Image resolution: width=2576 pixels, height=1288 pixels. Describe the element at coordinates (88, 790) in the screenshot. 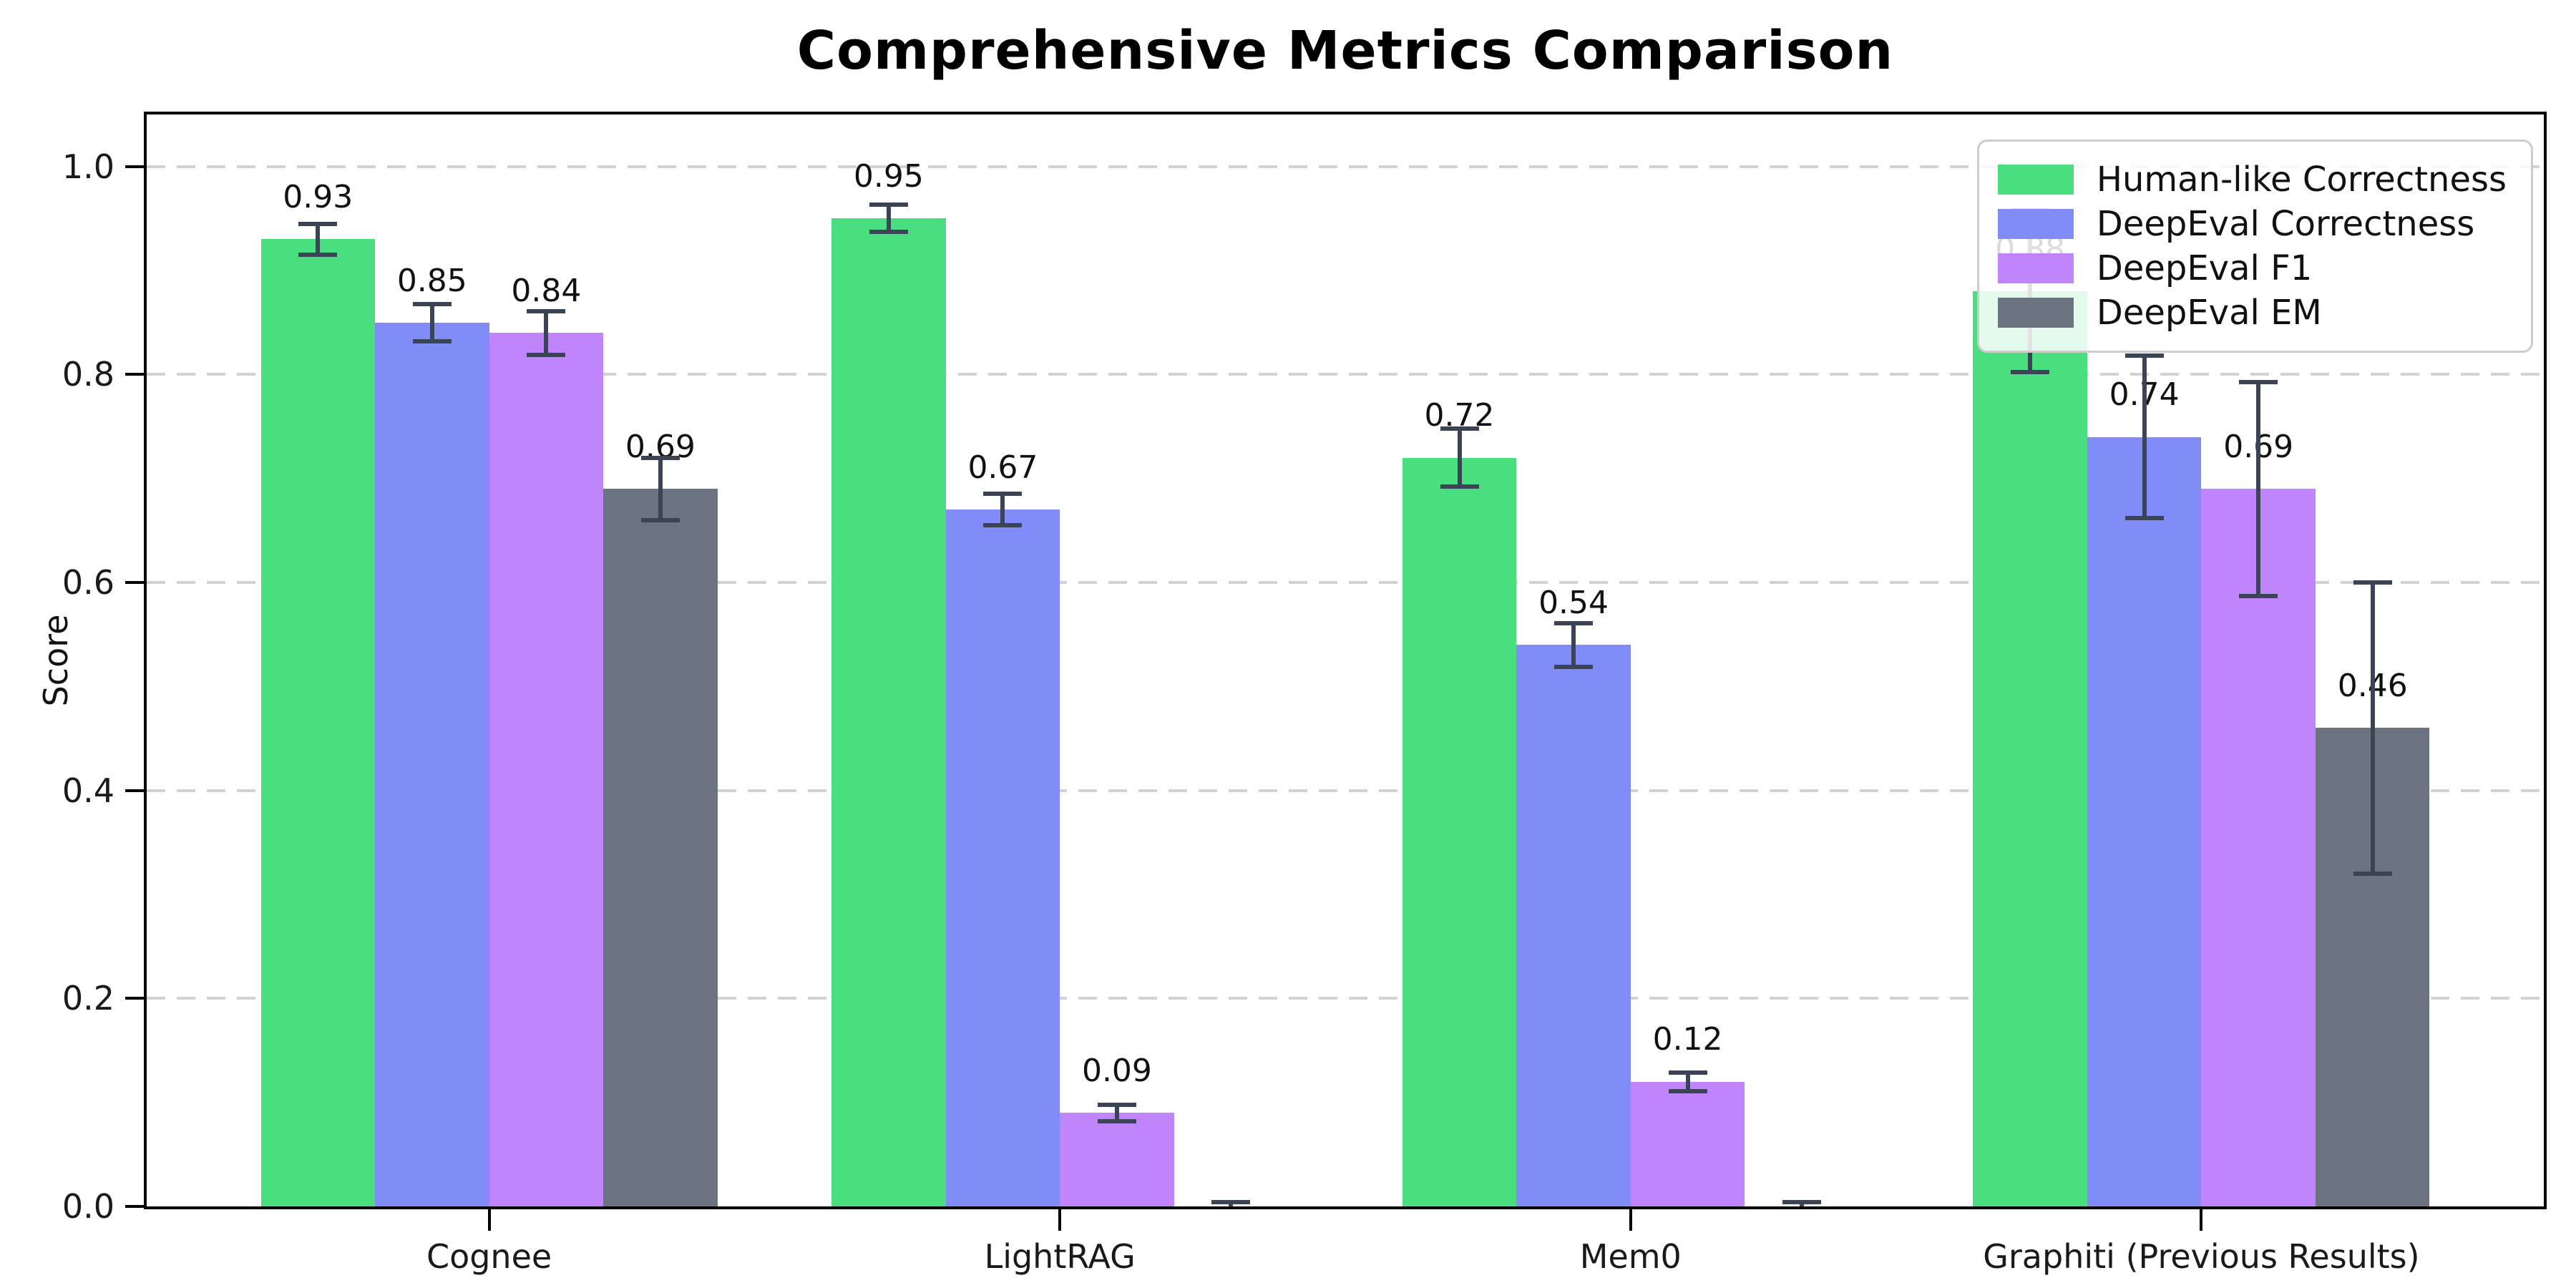

I see `y-tick-label: 0.4` at that location.